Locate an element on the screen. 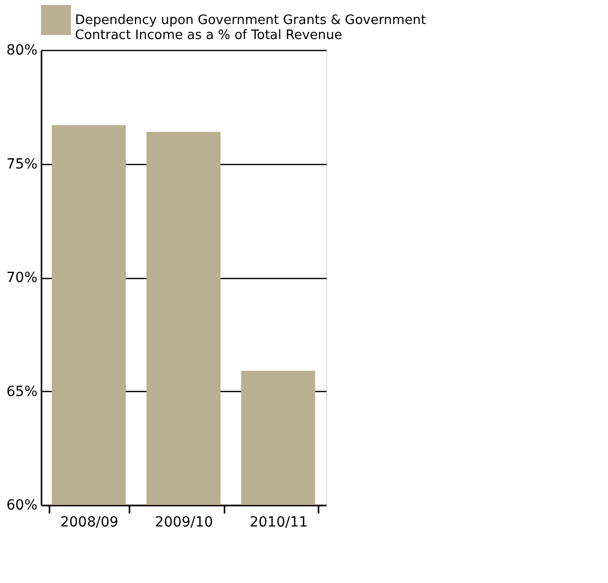  y-tick-label: 70% is located at coordinates (22, 278).